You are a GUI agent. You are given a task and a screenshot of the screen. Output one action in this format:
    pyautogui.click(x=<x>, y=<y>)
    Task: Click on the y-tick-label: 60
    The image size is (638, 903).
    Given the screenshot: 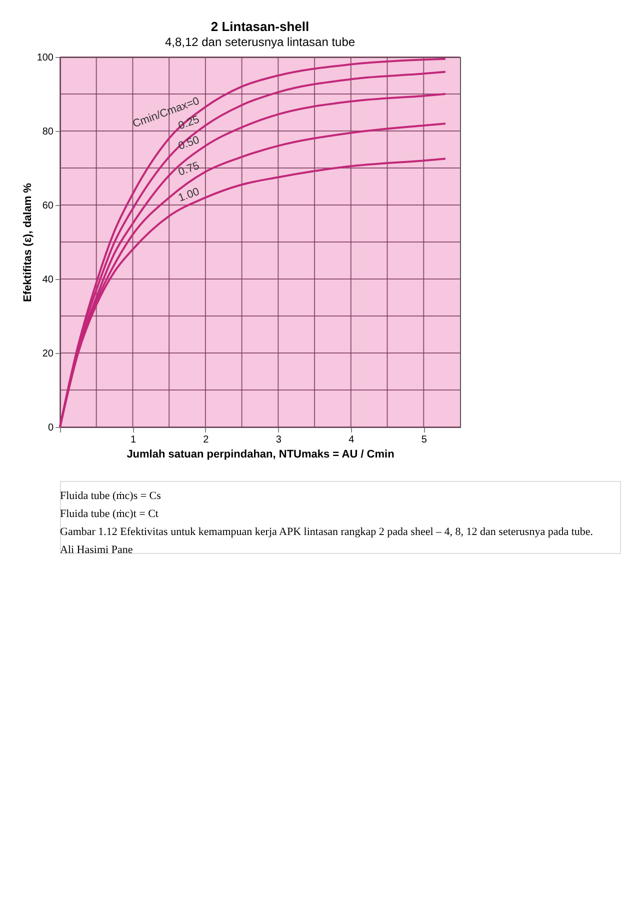 What is the action you would take?
    pyautogui.click(x=48, y=206)
    